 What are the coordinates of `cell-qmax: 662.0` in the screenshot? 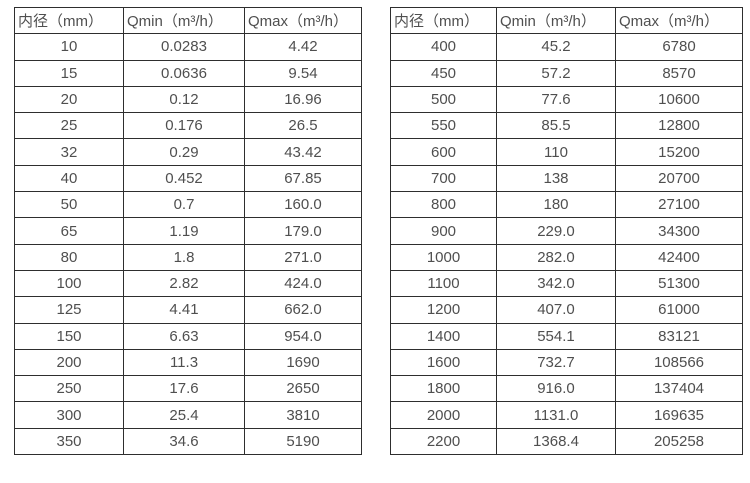 It's located at (303, 310).